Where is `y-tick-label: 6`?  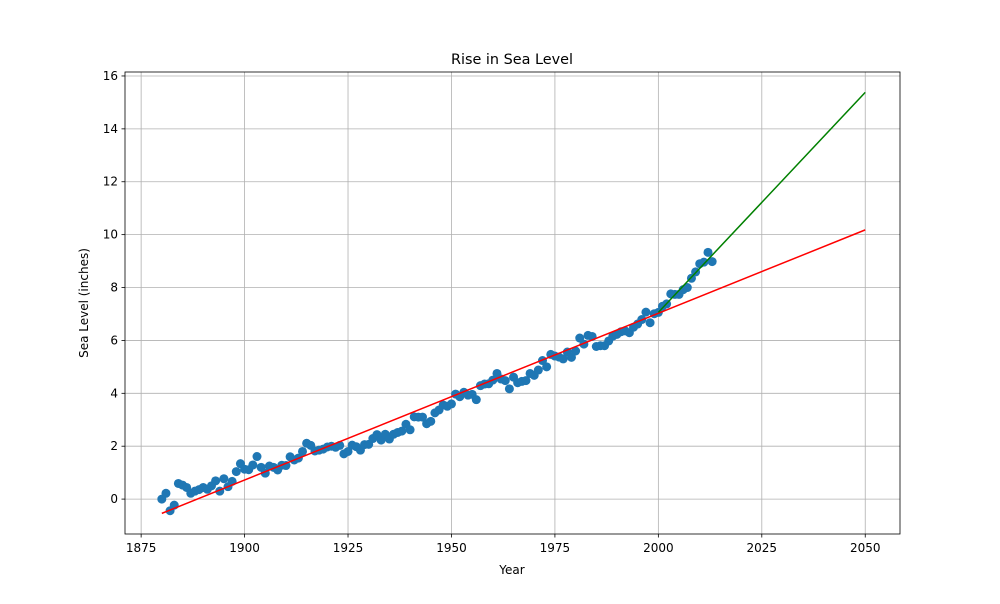
y-tick-label: 6 is located at coordinates (114, 340).